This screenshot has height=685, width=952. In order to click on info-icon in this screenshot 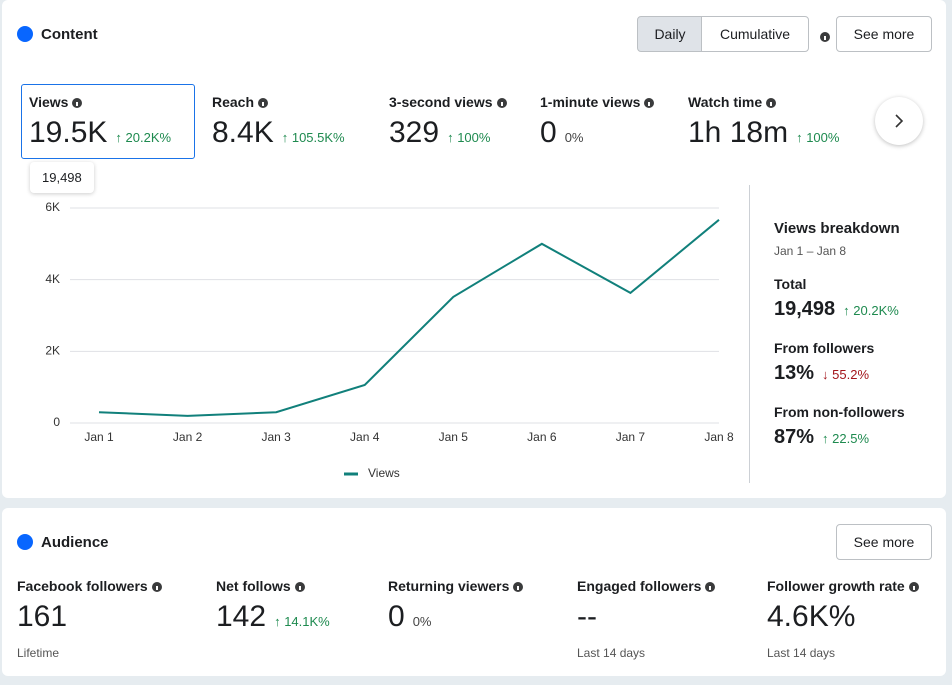, I will do `click(825, 37)`.